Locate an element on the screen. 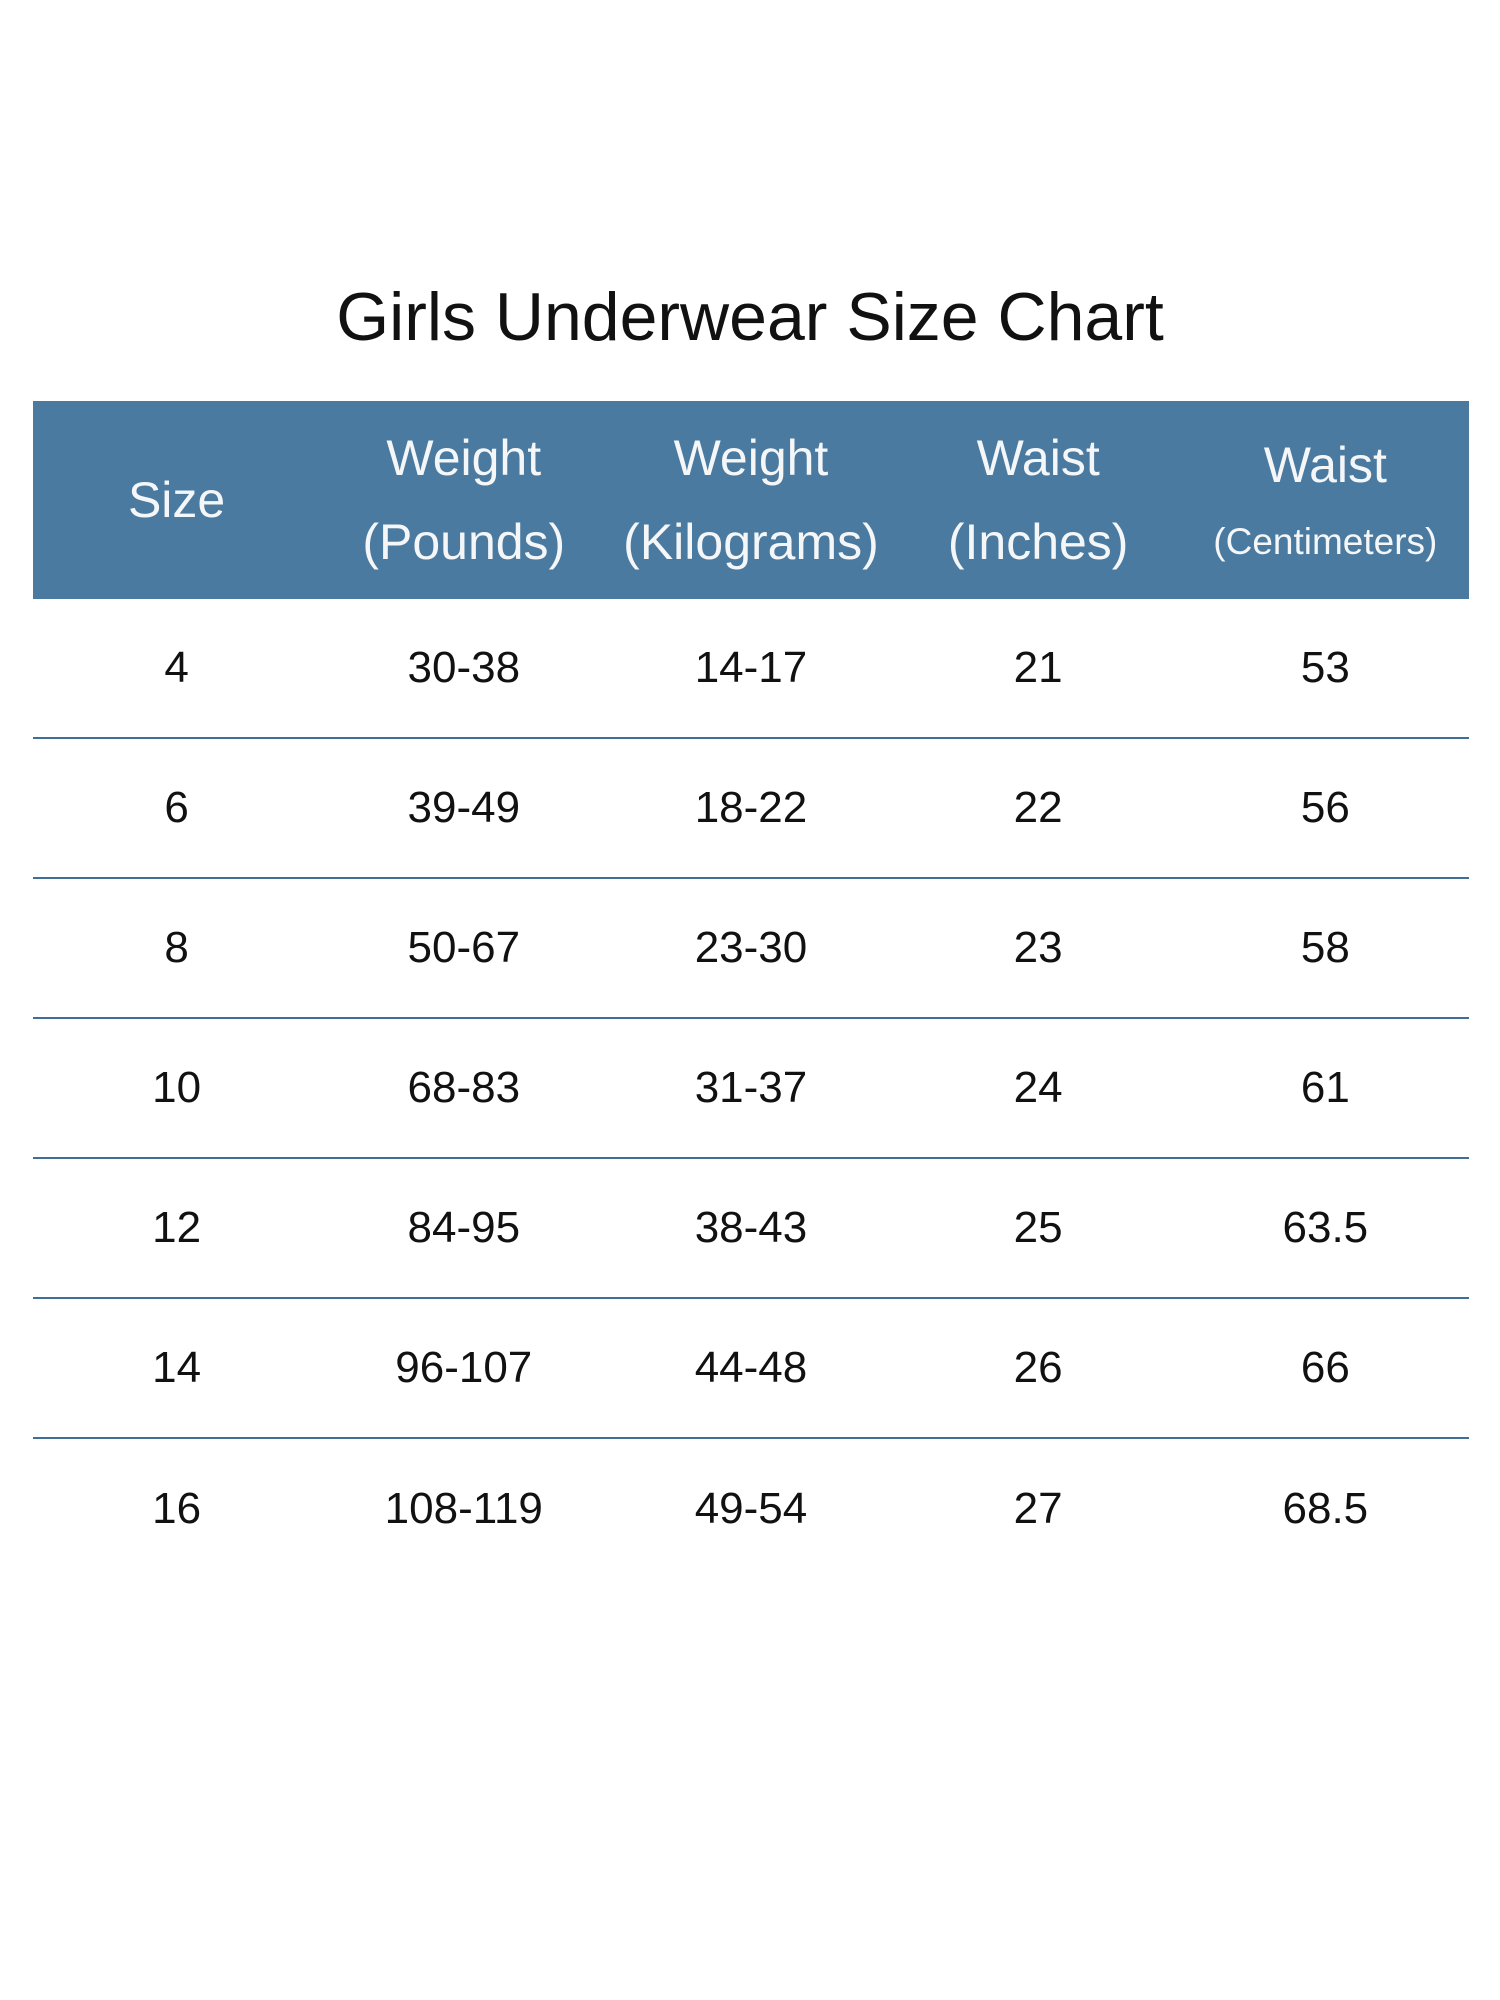 Image resolution: width=1500 pixels, height=2000 pixels. header-unit: (Centimeters) is located at coordinates (1325, 541).